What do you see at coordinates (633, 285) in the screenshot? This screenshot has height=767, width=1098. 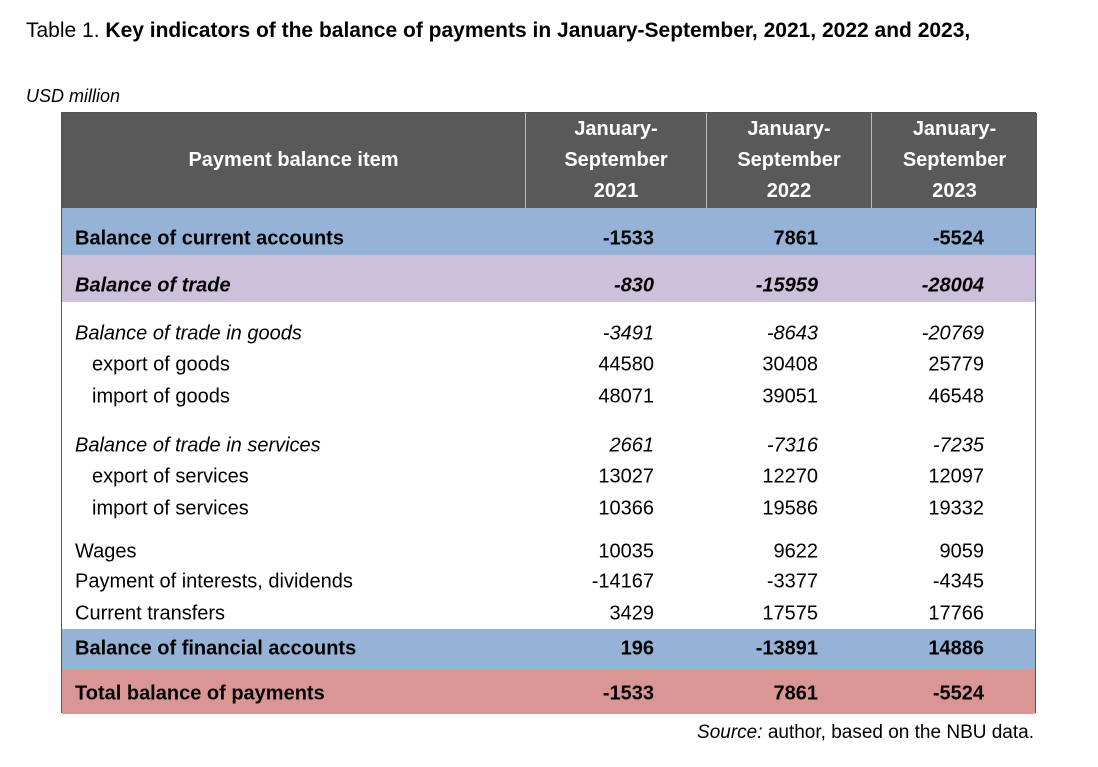 I see `cell-value: -830` at bounding box center [633, 285].